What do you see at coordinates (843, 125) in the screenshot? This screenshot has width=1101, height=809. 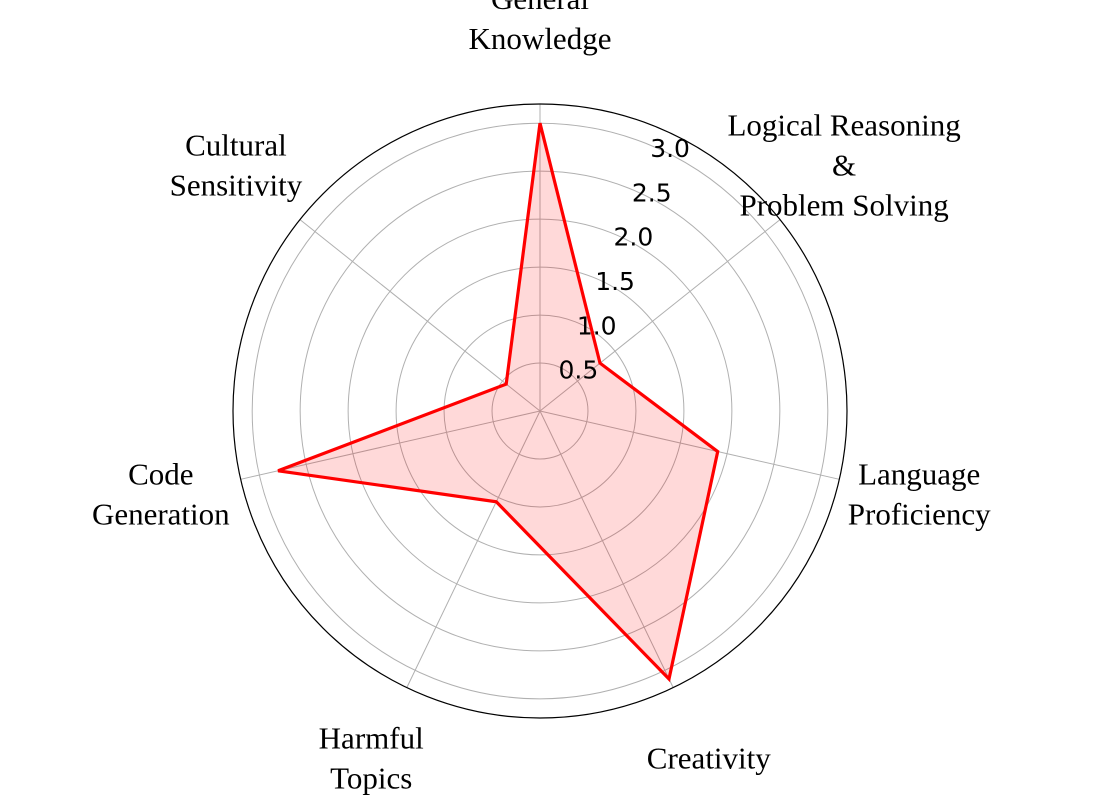 I see `axis-label: Logical Reasoning` at bounding box center [843, 125].